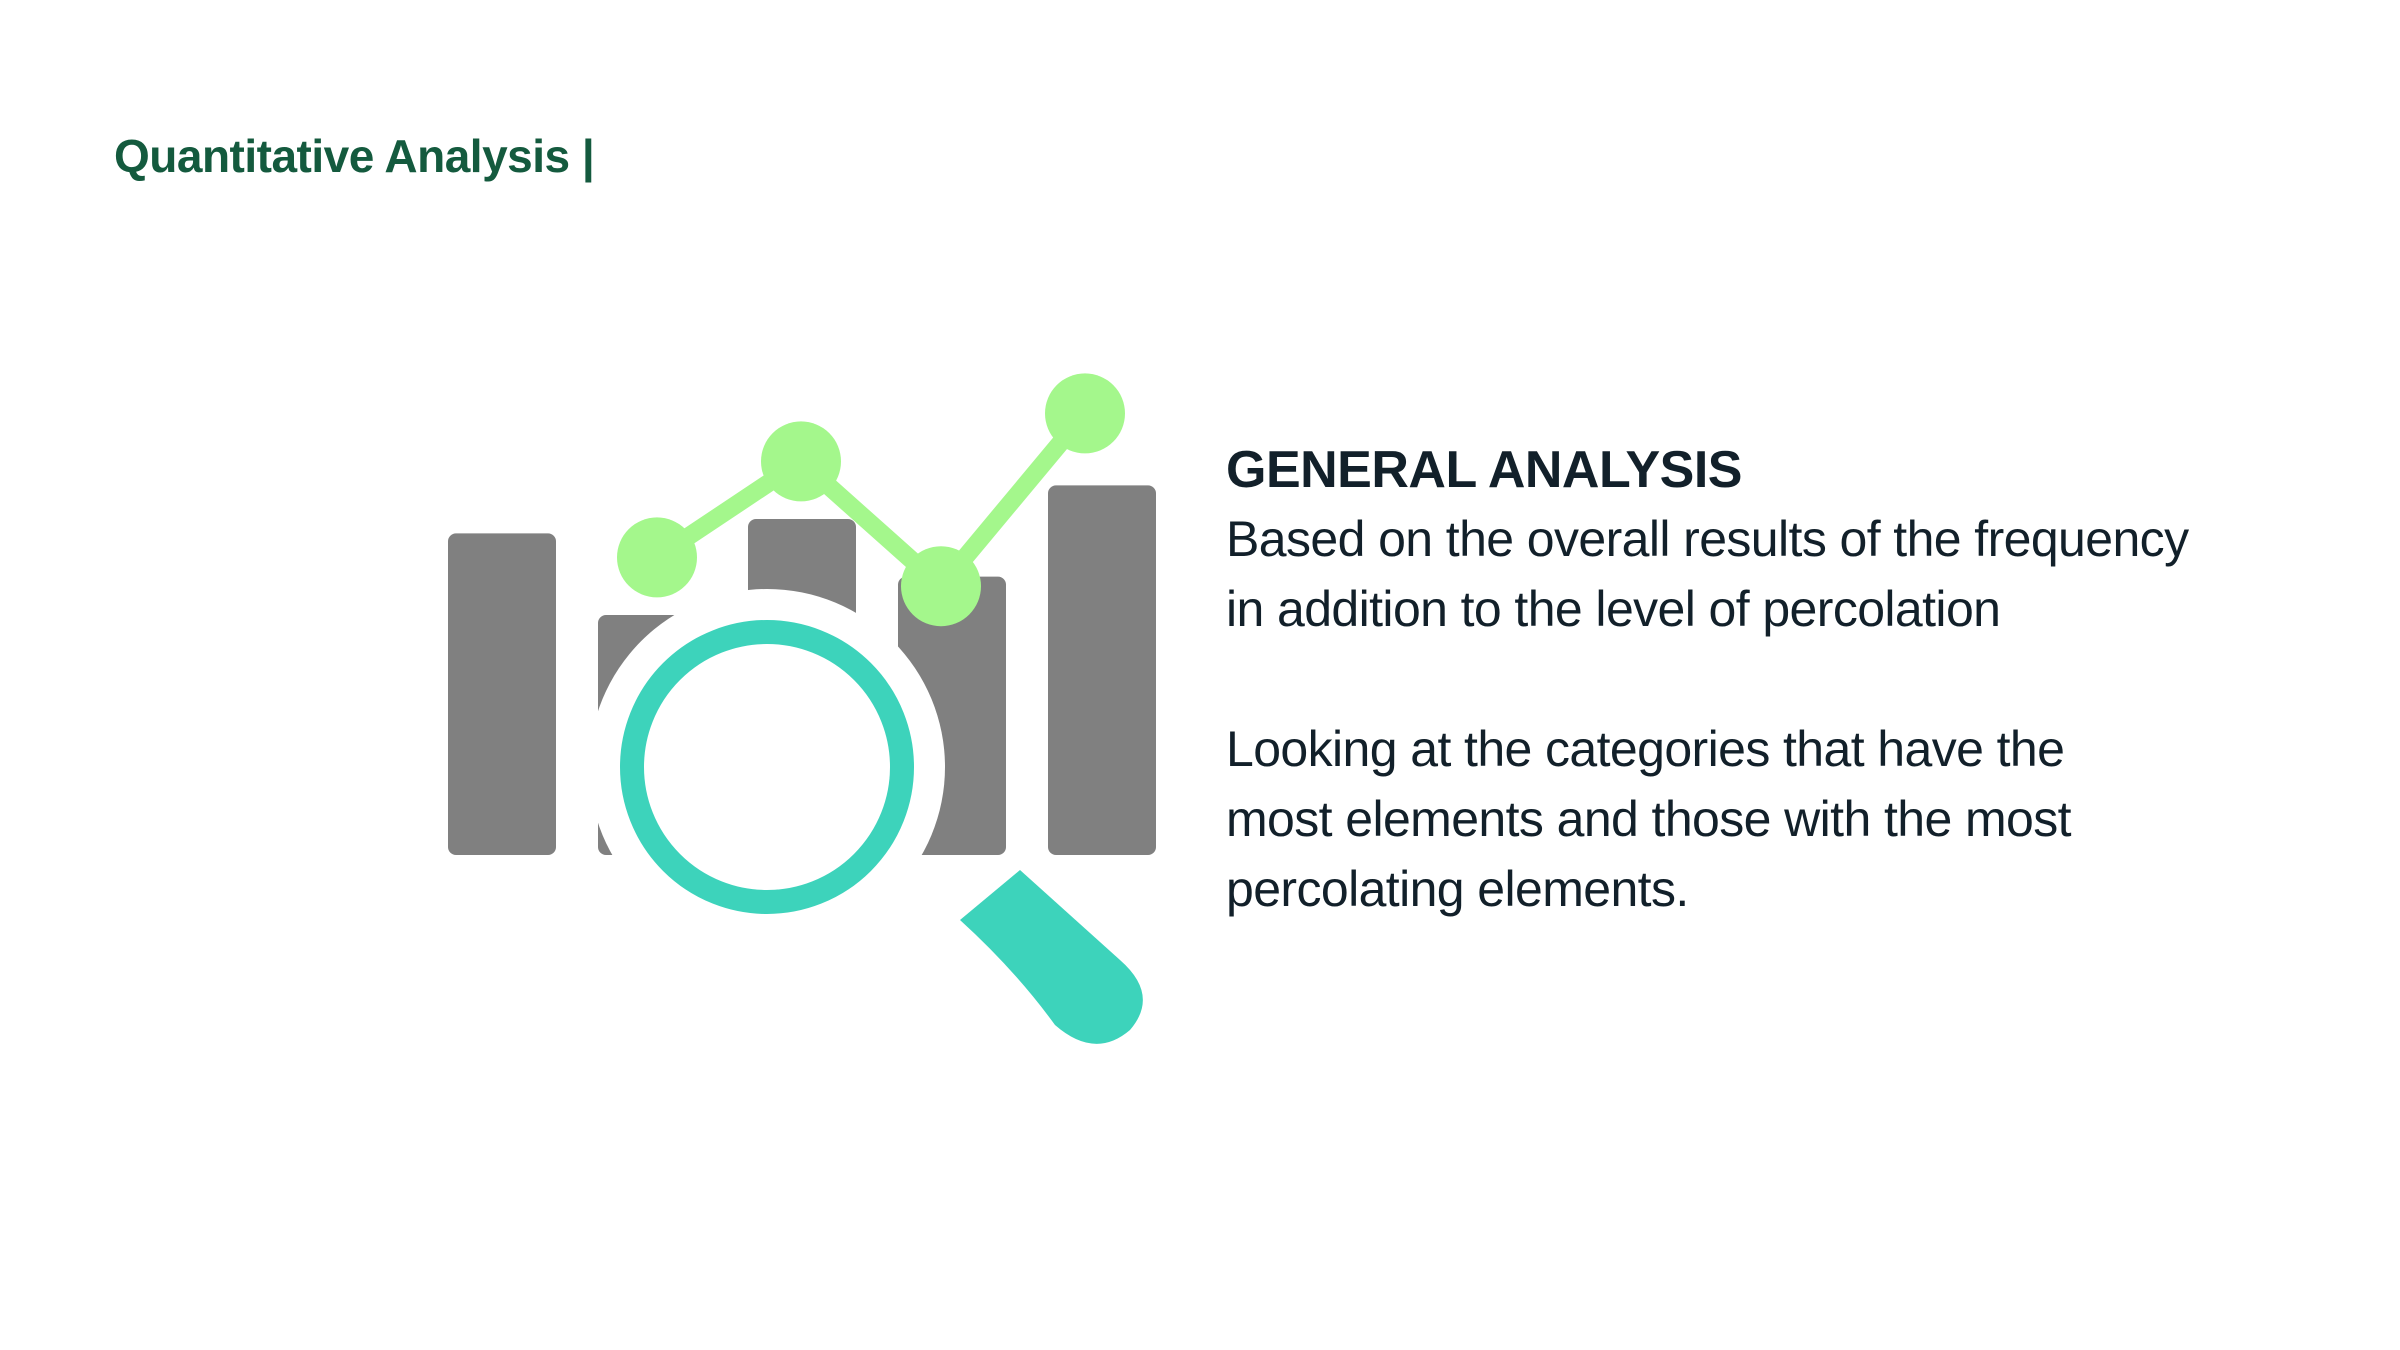  What do you see at coordinates (767, 767) in the screenshot?
I see `magnifier-lens` at bounding box center [767, 767].